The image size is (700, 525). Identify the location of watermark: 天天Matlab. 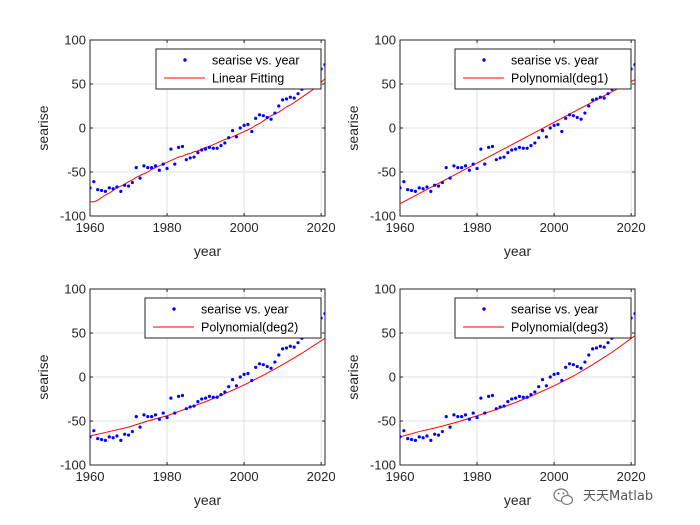
(603, 497).